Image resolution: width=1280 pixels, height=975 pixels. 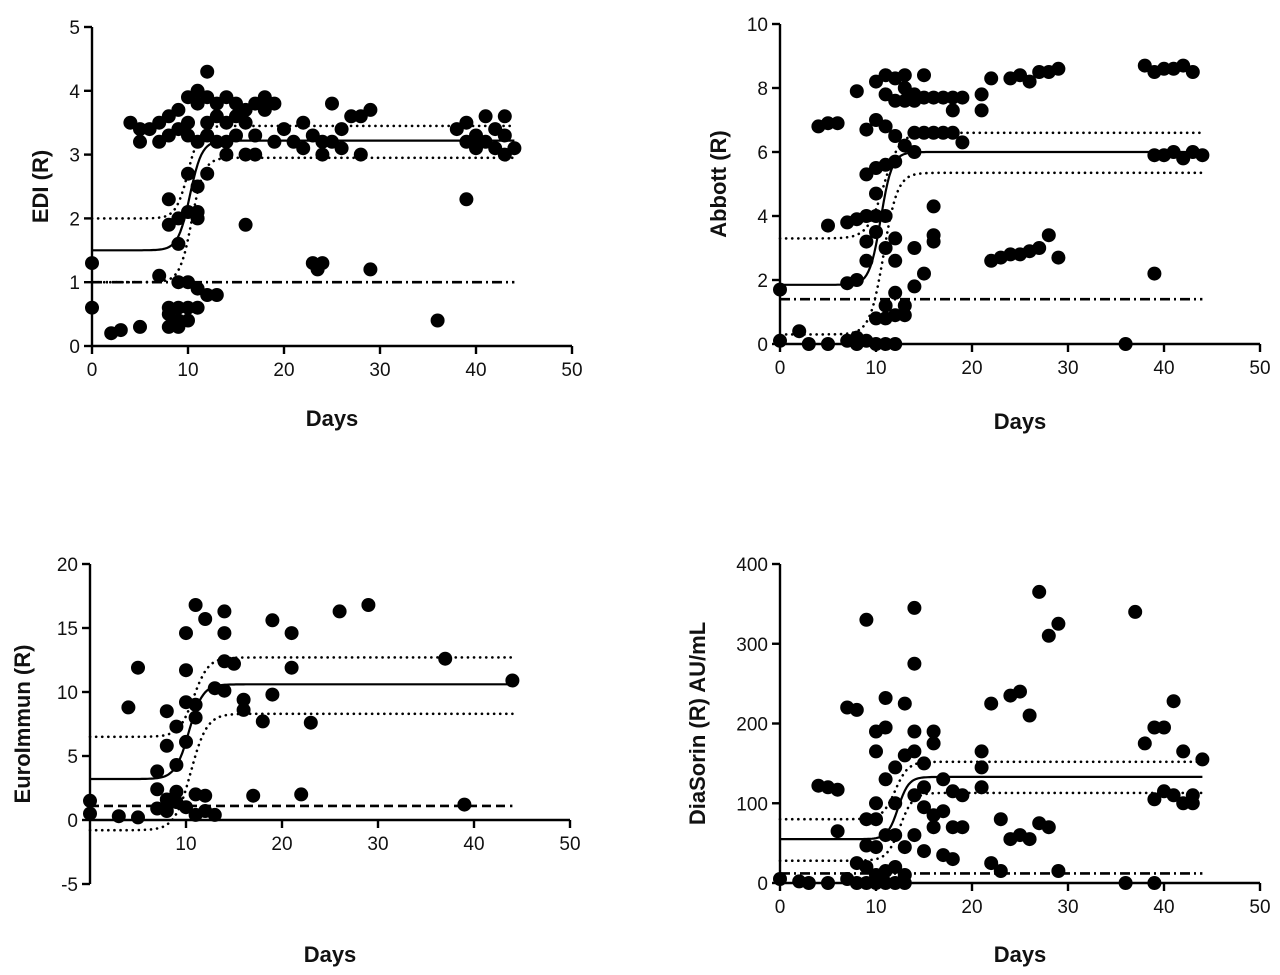 I want to click on fit-curve, so click(x=991, y=808).